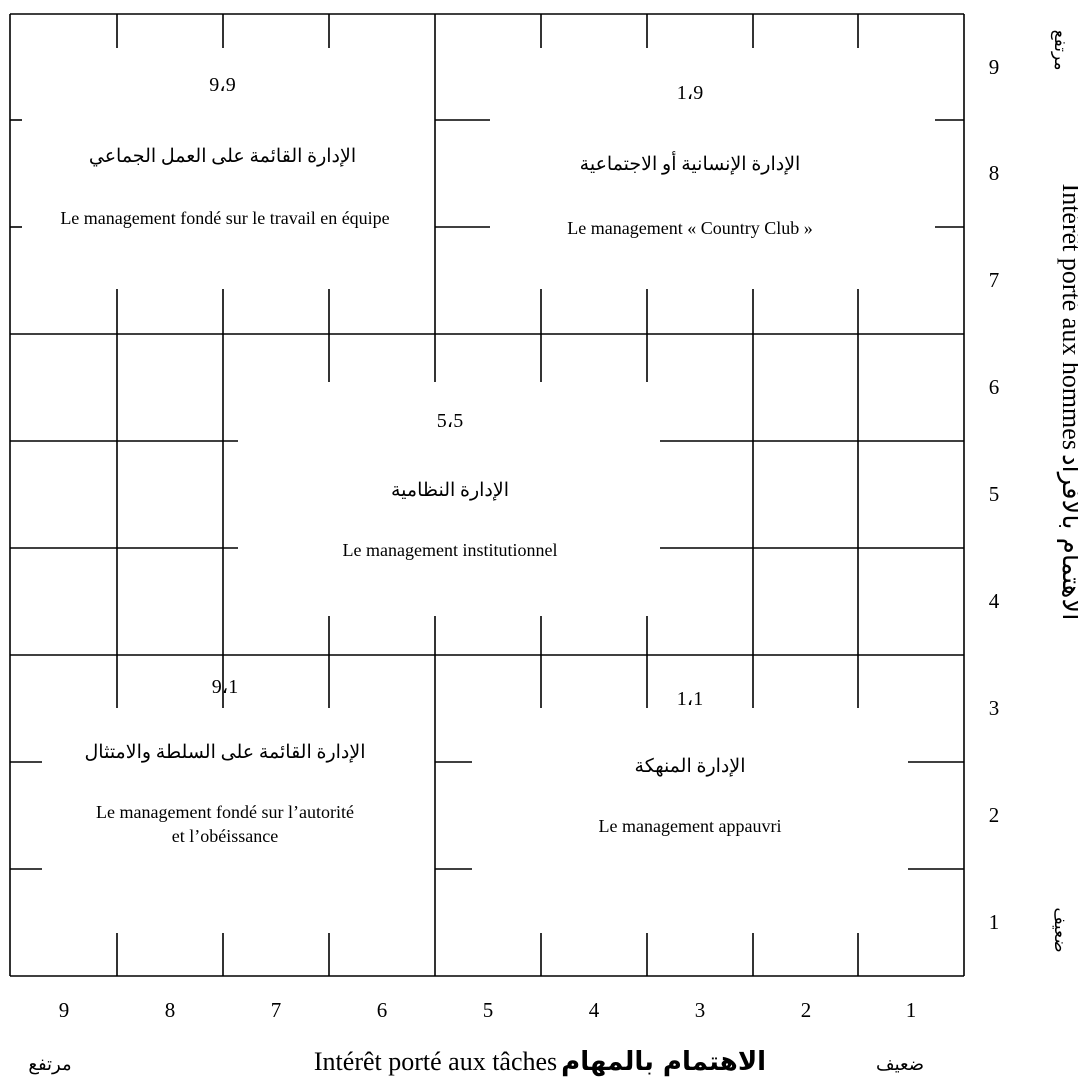 The height and width of the screenshot is (1088, 1078). What do you see at coordinates (994, 708) in the screenshot?
I see `y-tick-label: 3` at bounding box center [994, 708].